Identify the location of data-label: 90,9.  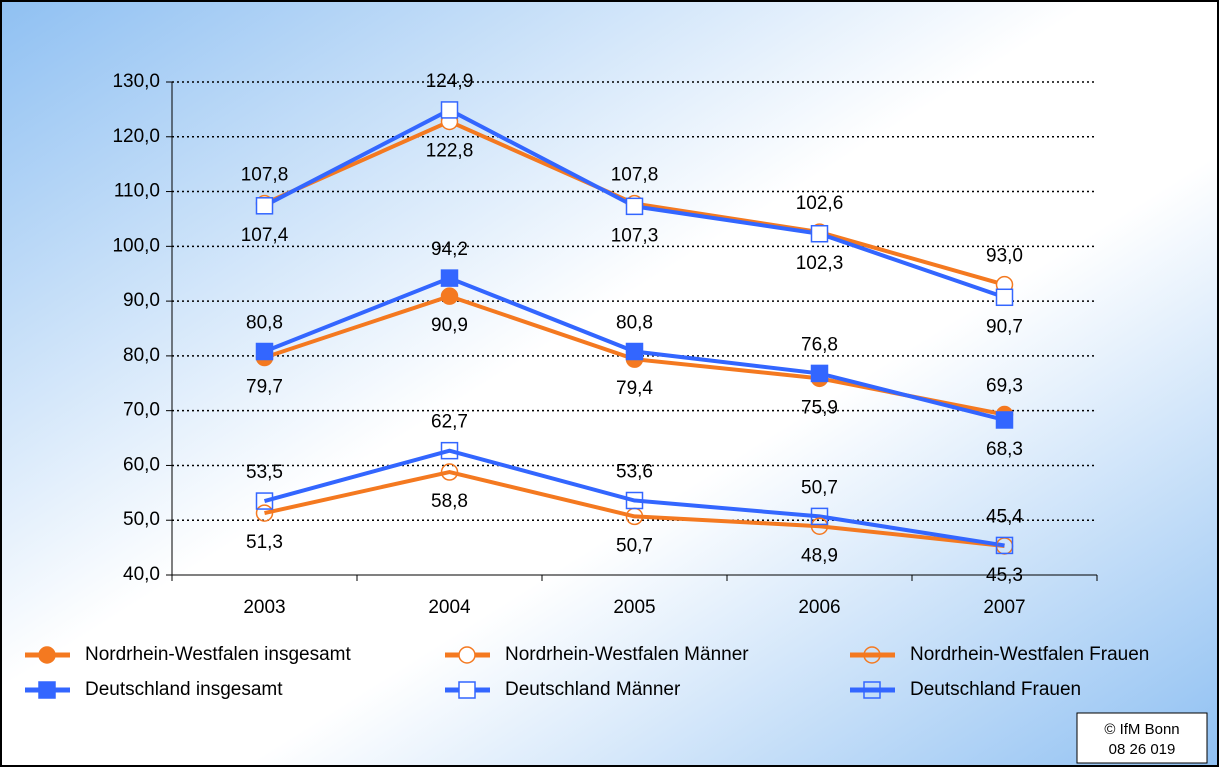
(449, 325).